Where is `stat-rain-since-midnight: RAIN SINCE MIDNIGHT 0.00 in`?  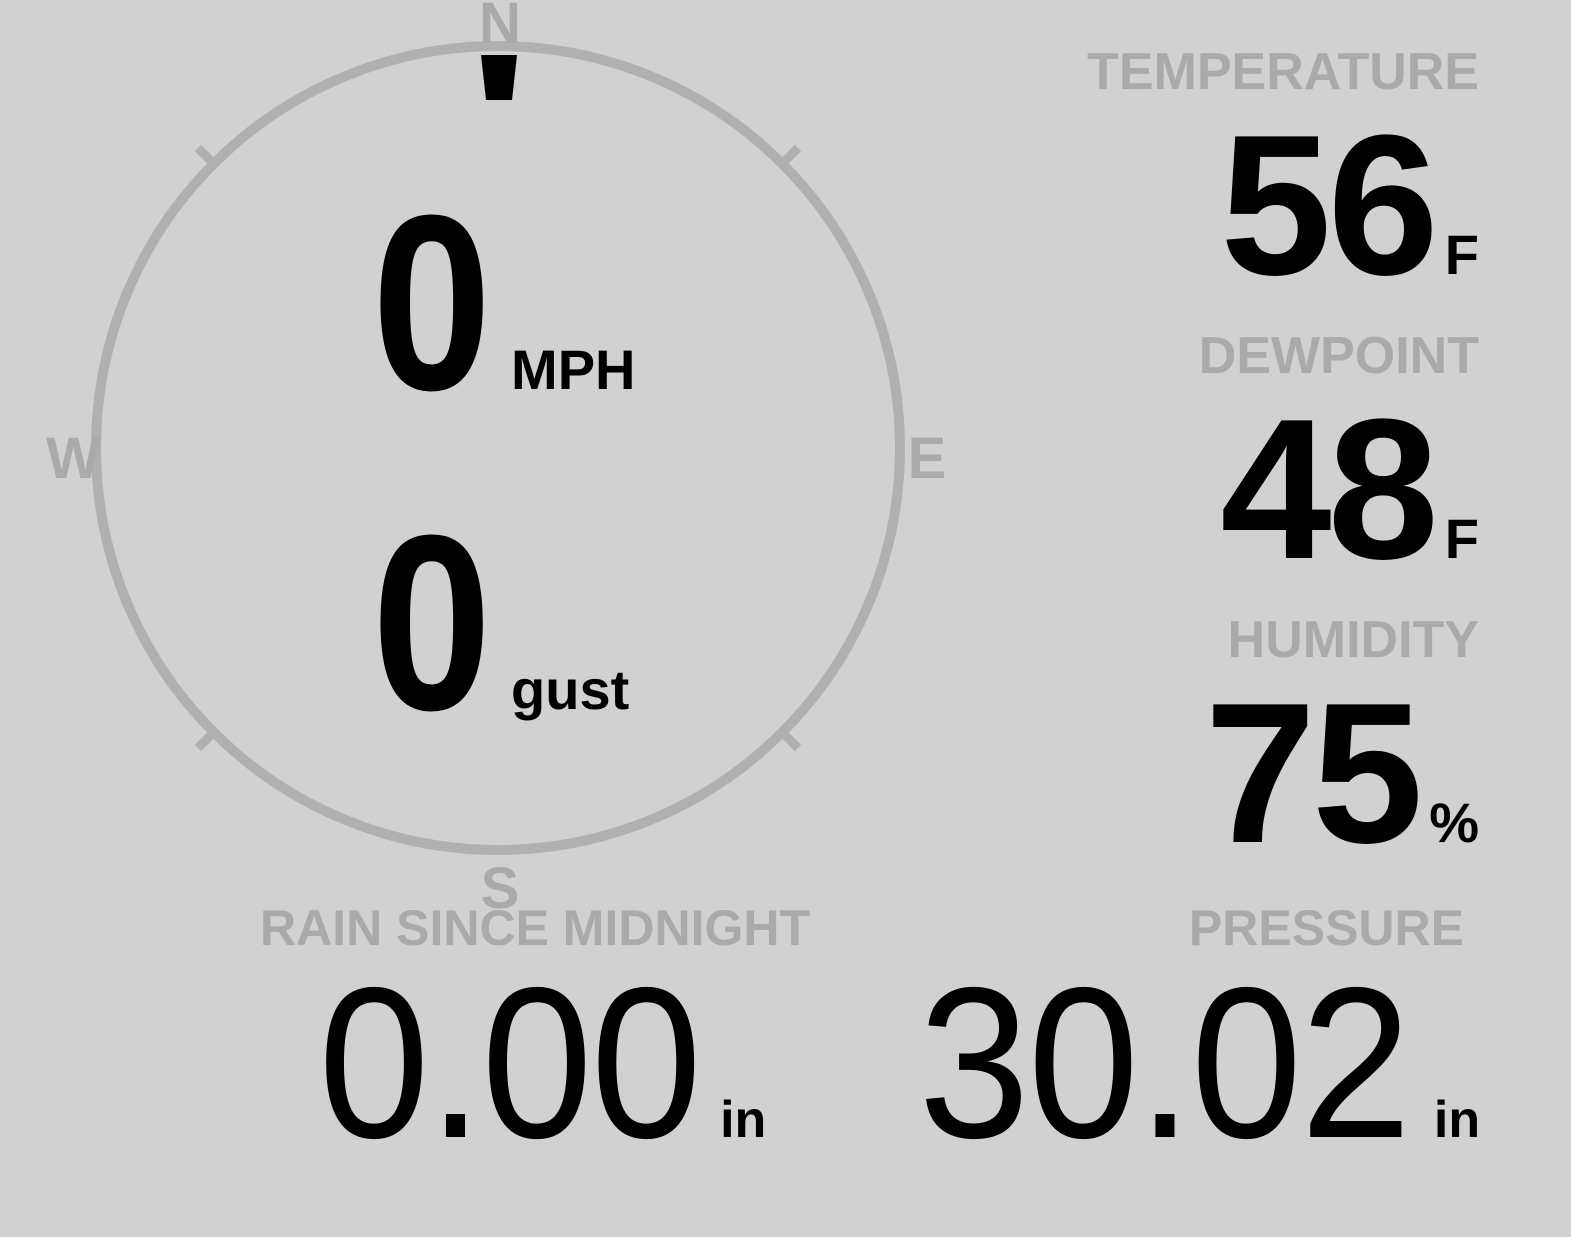 stat-rain-since-midnight: RAIN SINCE MIDNIGHT 0.00 in is located at coordinates (535, 1036).